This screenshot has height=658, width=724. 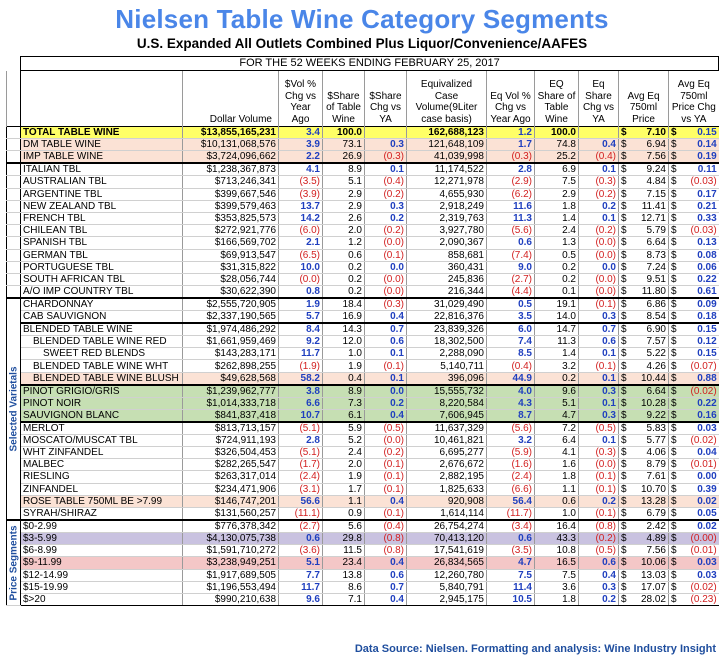 I want to click on cell-vol-chg: 6.6, so click(x=300, y=403).